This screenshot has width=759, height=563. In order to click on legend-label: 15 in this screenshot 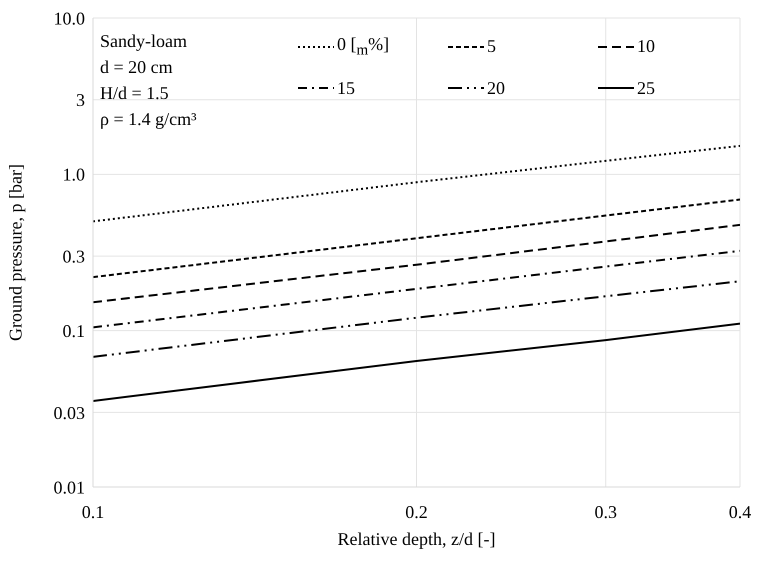, I will do `click(346, 88)`.